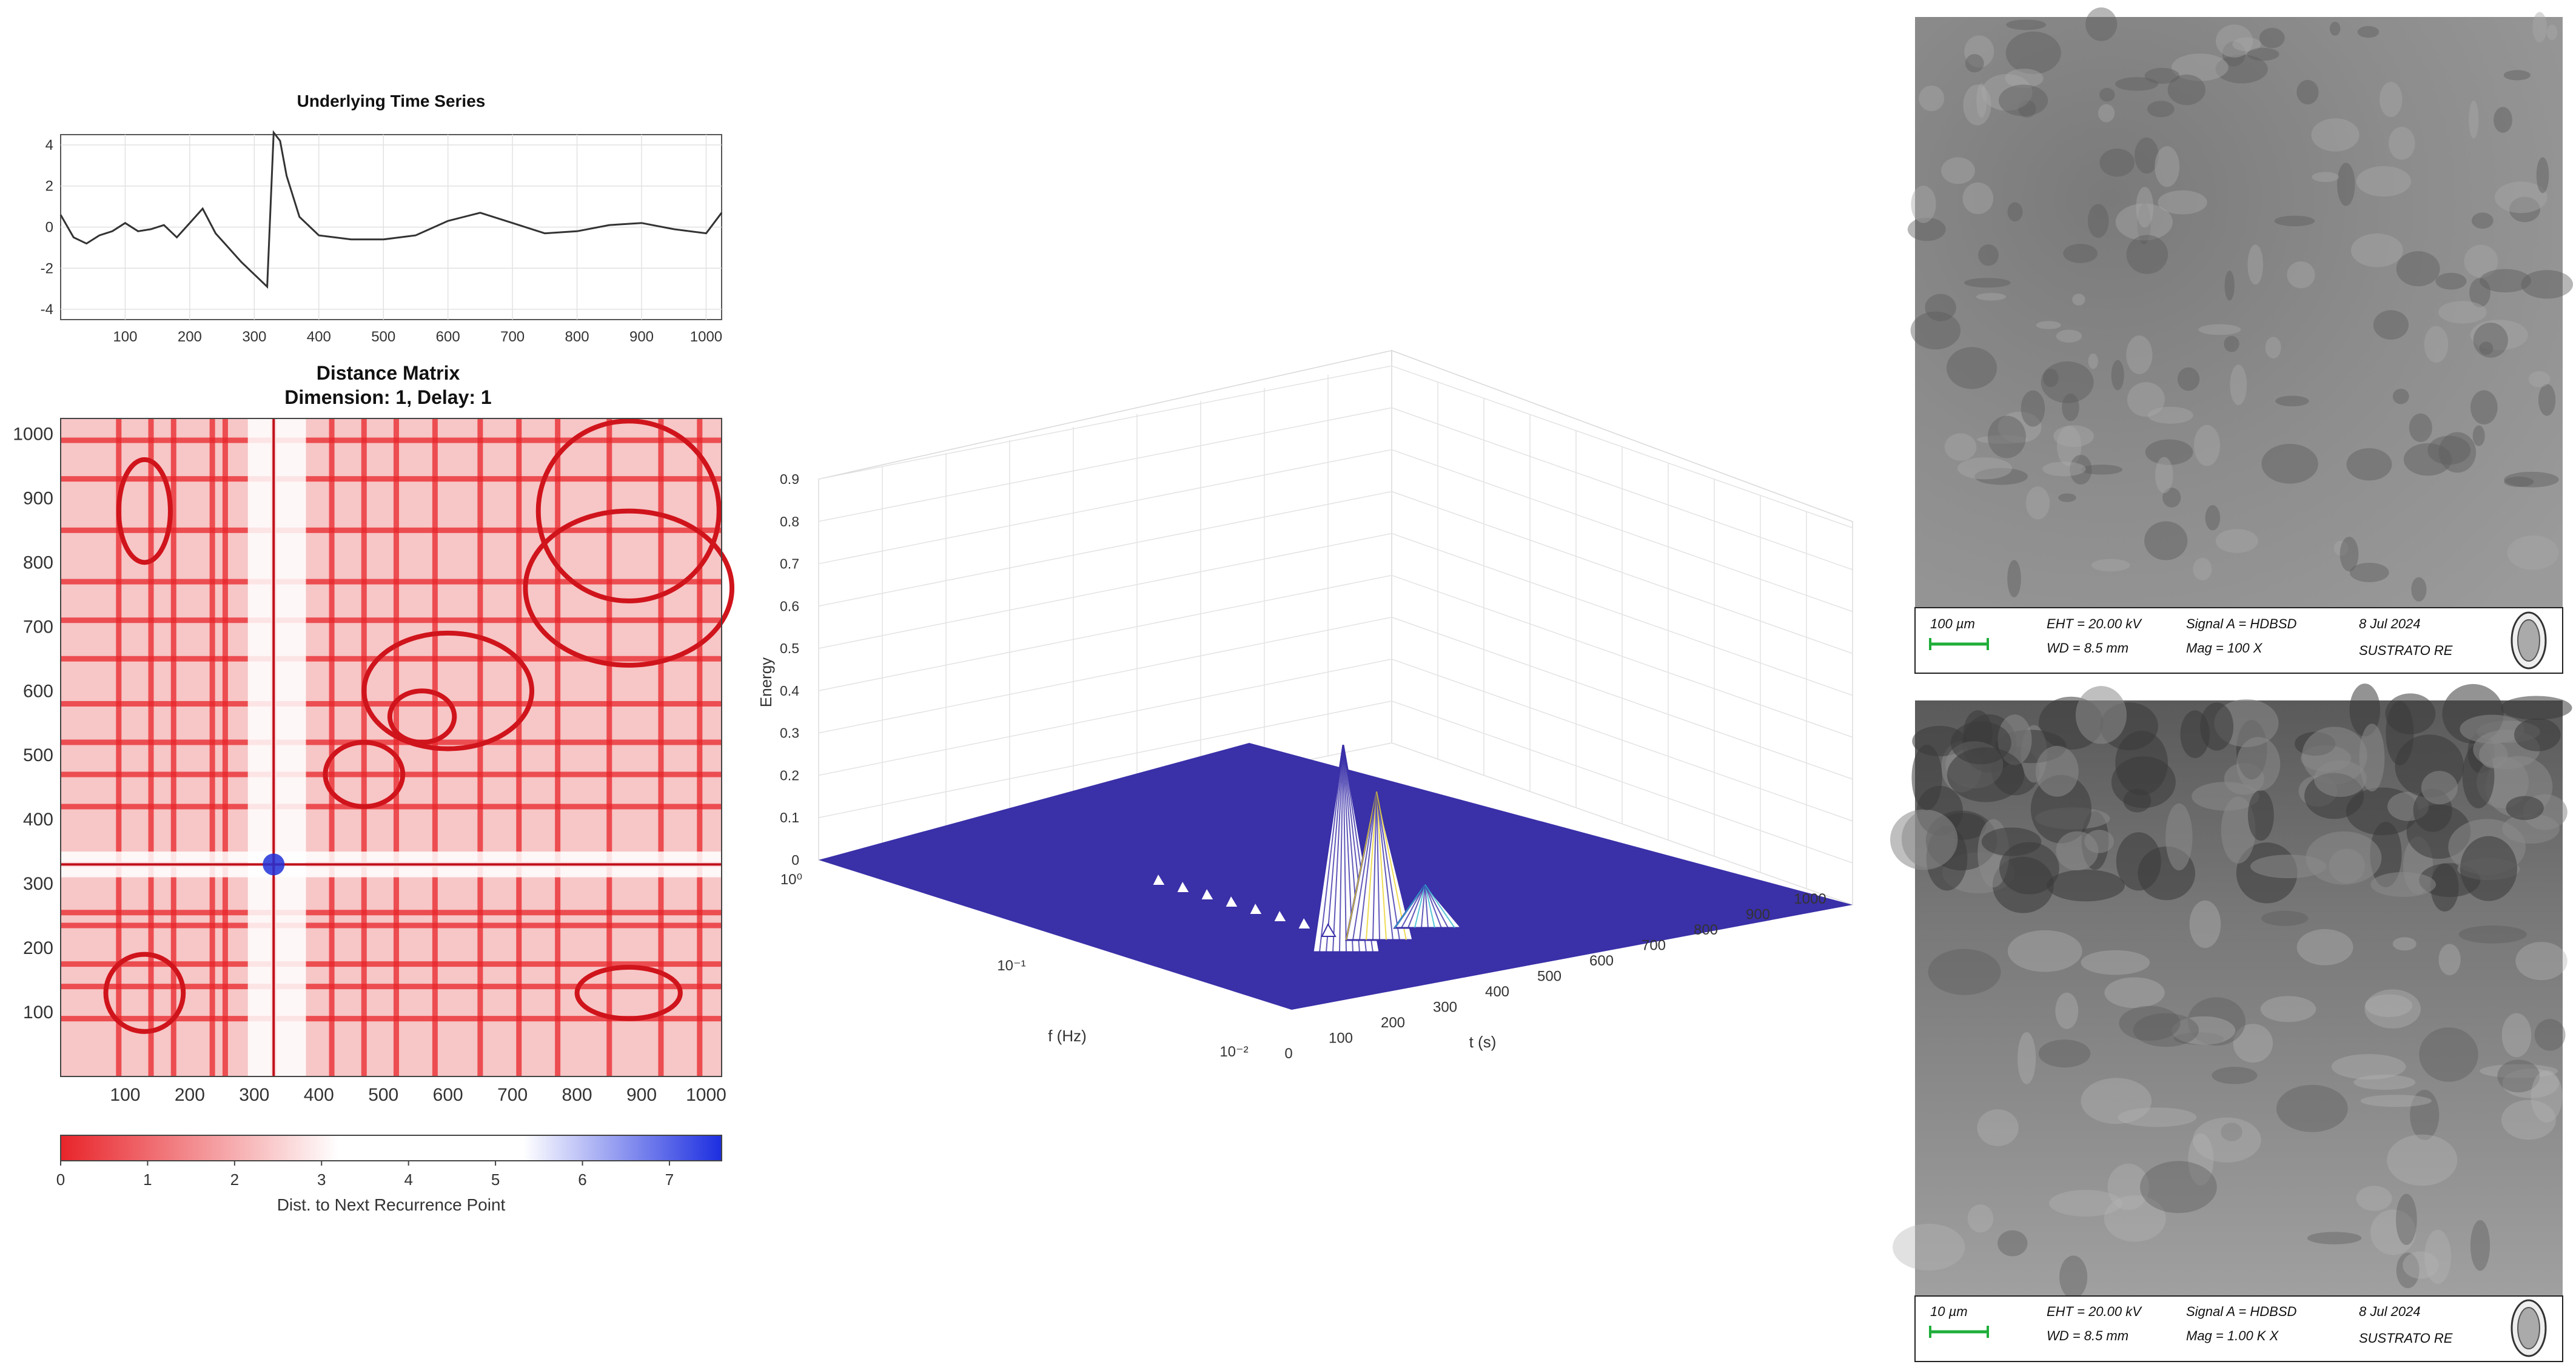 The height and width of the screenshot is (1370, 2576). I want to click on dm-ytick-label: 300, so click(38, 884).